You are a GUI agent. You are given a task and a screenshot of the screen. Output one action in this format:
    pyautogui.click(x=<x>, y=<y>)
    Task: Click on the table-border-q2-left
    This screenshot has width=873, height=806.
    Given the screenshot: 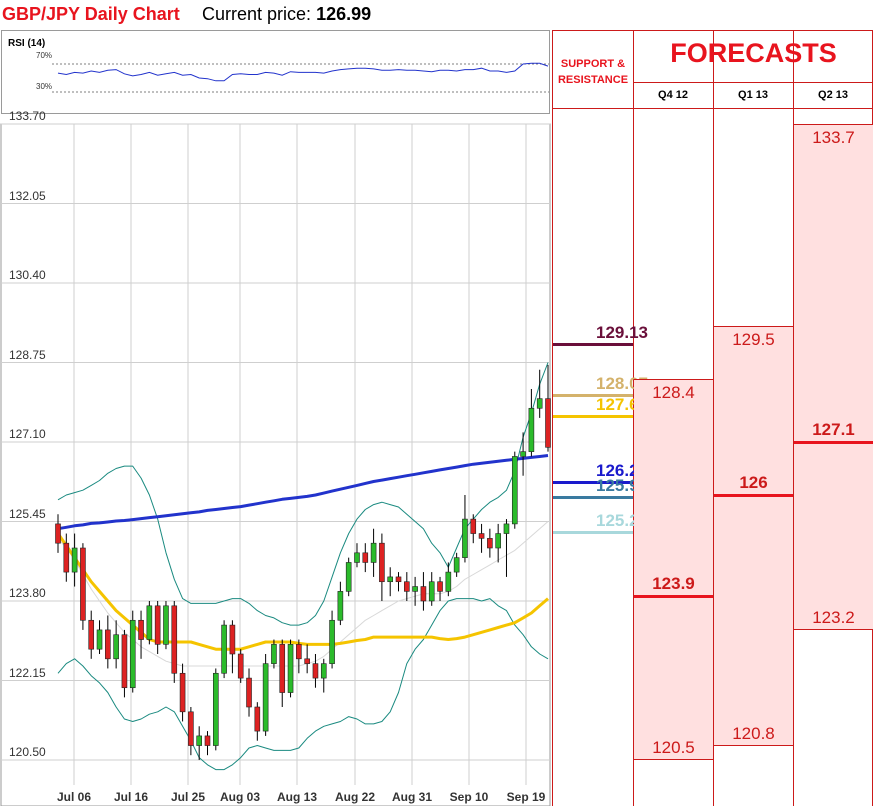 What is the action you would take?
    pyautogui.click(x=793, y=418)
    